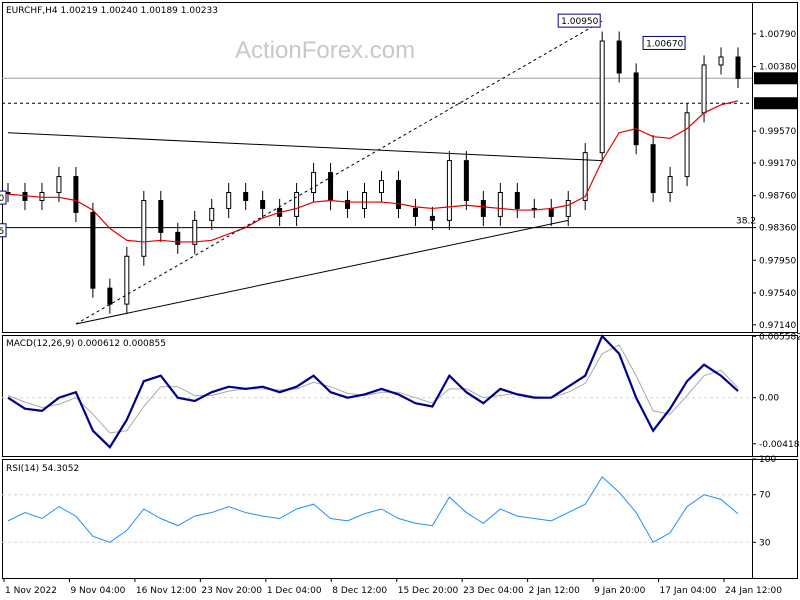  What do you see at coordinates (688, 591) in the screenshot?
I see `x-tick-label: 17 Jan 04:00` at bounding box center [688, 591].